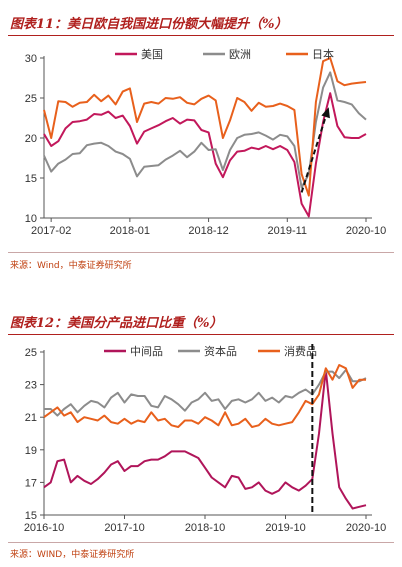 This screenshot has width=402, height=567. Describe the element at coordinates (323, 54) in the screenshot. I see `legend-label-3: 日本` at that location.